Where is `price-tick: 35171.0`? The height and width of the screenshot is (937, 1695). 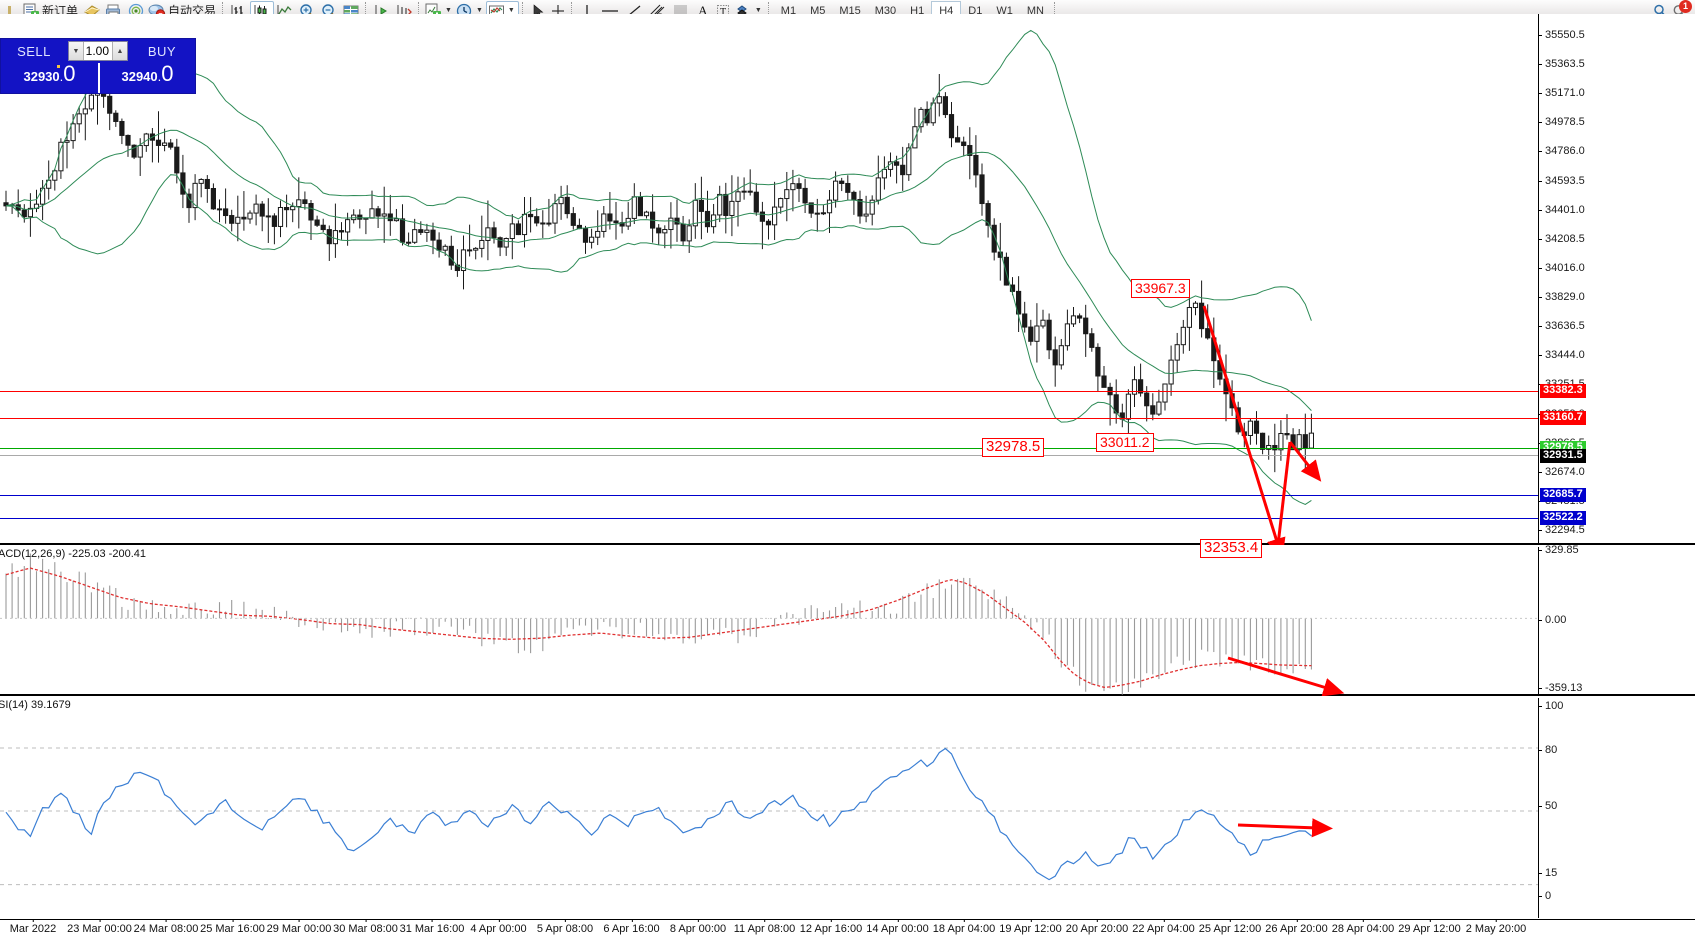 price-tick: 35171.0 is located at coordinates (1562, 93).